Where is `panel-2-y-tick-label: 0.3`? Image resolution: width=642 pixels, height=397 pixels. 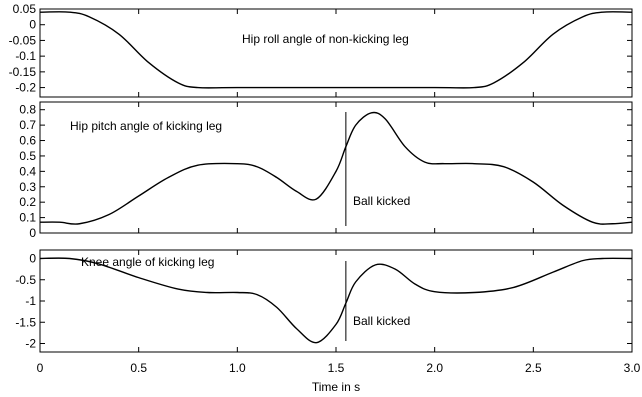 panel-2-y-tick-label: 0.3 is located at coordinates (27, 187).